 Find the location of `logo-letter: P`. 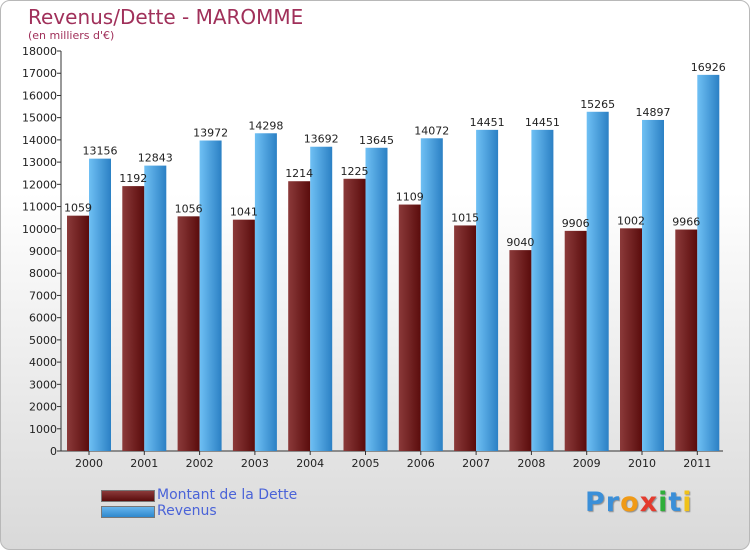

logo-letter: P is located at coordinates (595, 502).